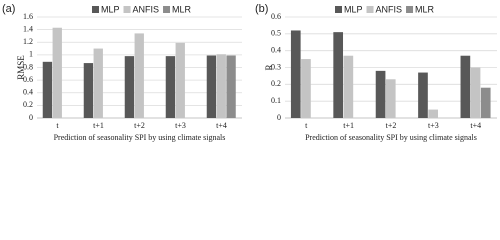 Image resolution: width=500 pixels, height=240 pixels. Describe the element at coordinates (276, 33) in the screenshot. I see `y-tick-label: 0.5` at that location.